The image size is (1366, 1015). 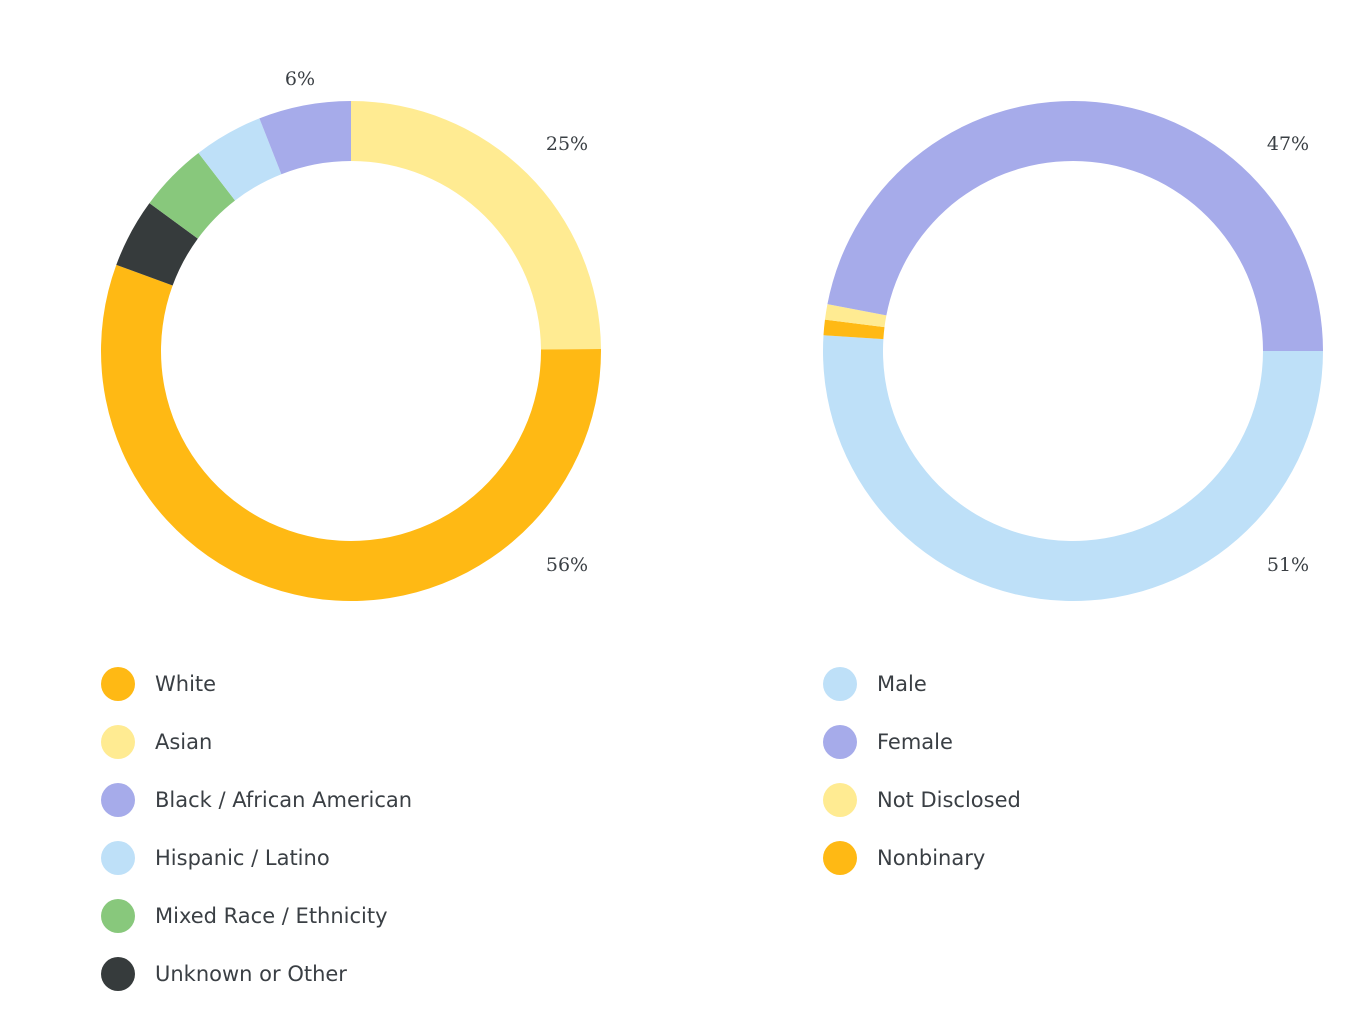 I want to click on legend-item-nonbinary: Nonbinary, so click(x=922, y=870).